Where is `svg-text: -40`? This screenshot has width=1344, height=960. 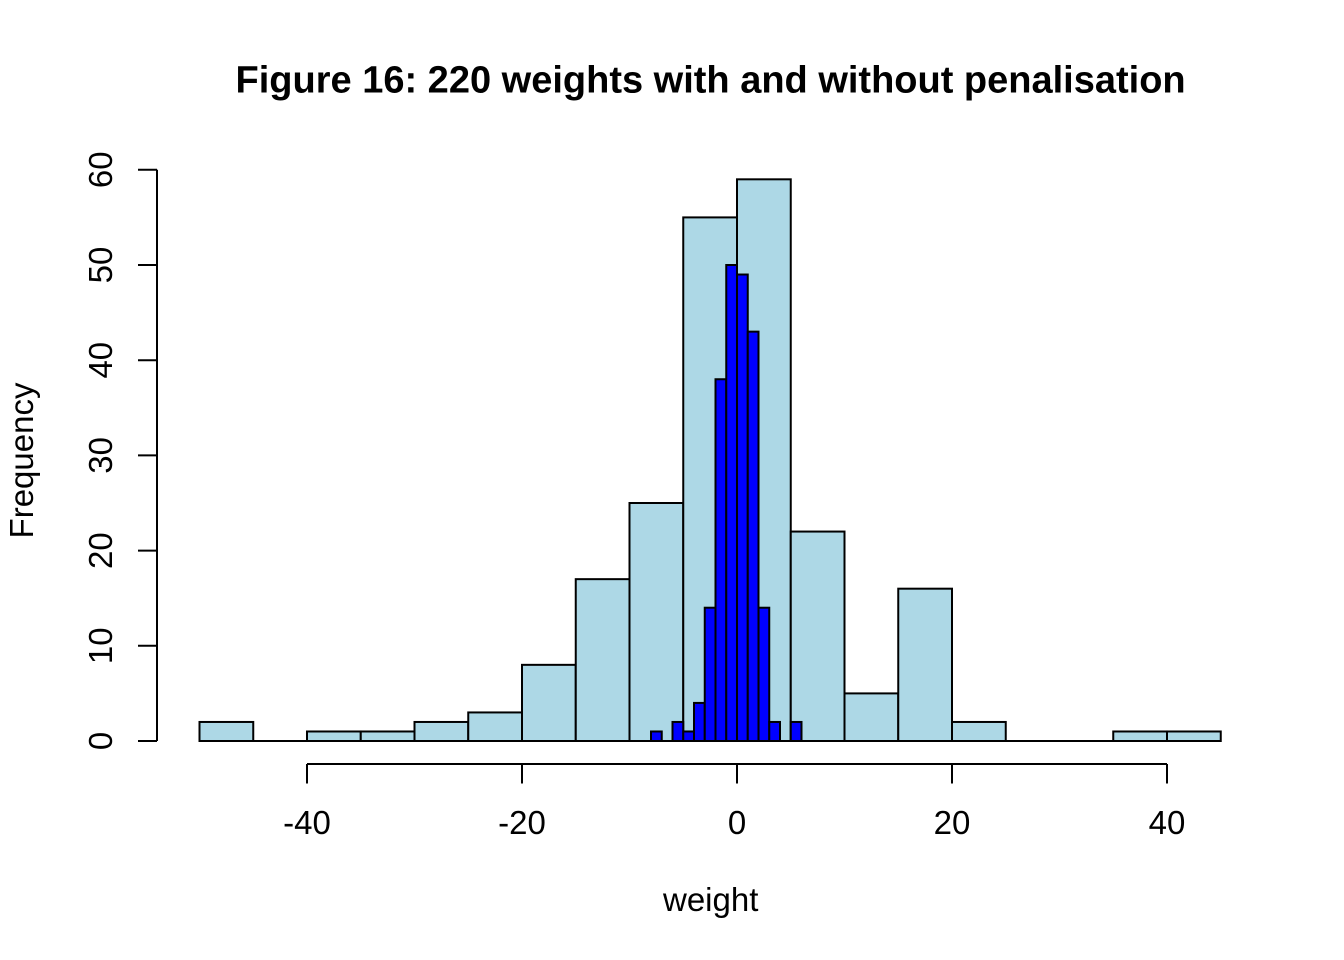 svg-text: -40 is located at coordinates (307, 822).